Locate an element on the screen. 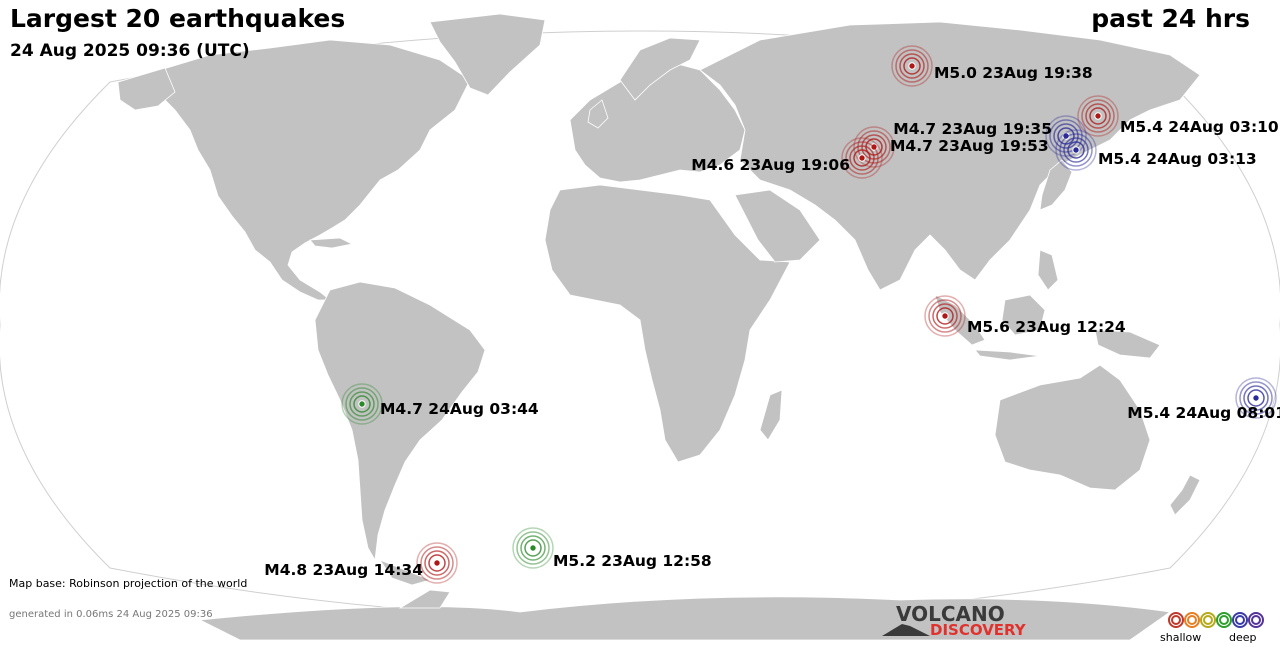 The height and width of the screenshot is (650, 1280). legend-shallow-label: shallow is located at coordinates (1181, 637).